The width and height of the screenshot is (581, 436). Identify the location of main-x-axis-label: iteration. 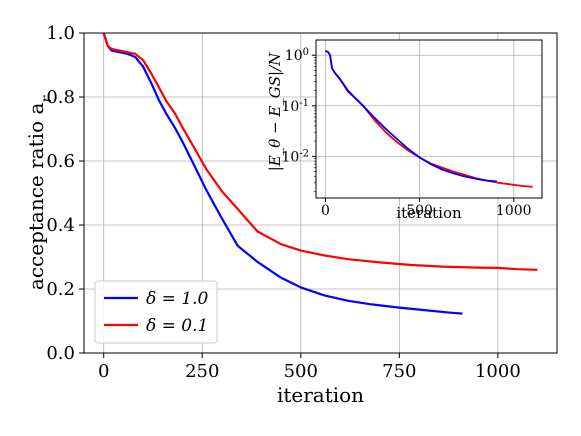
(320, 395).